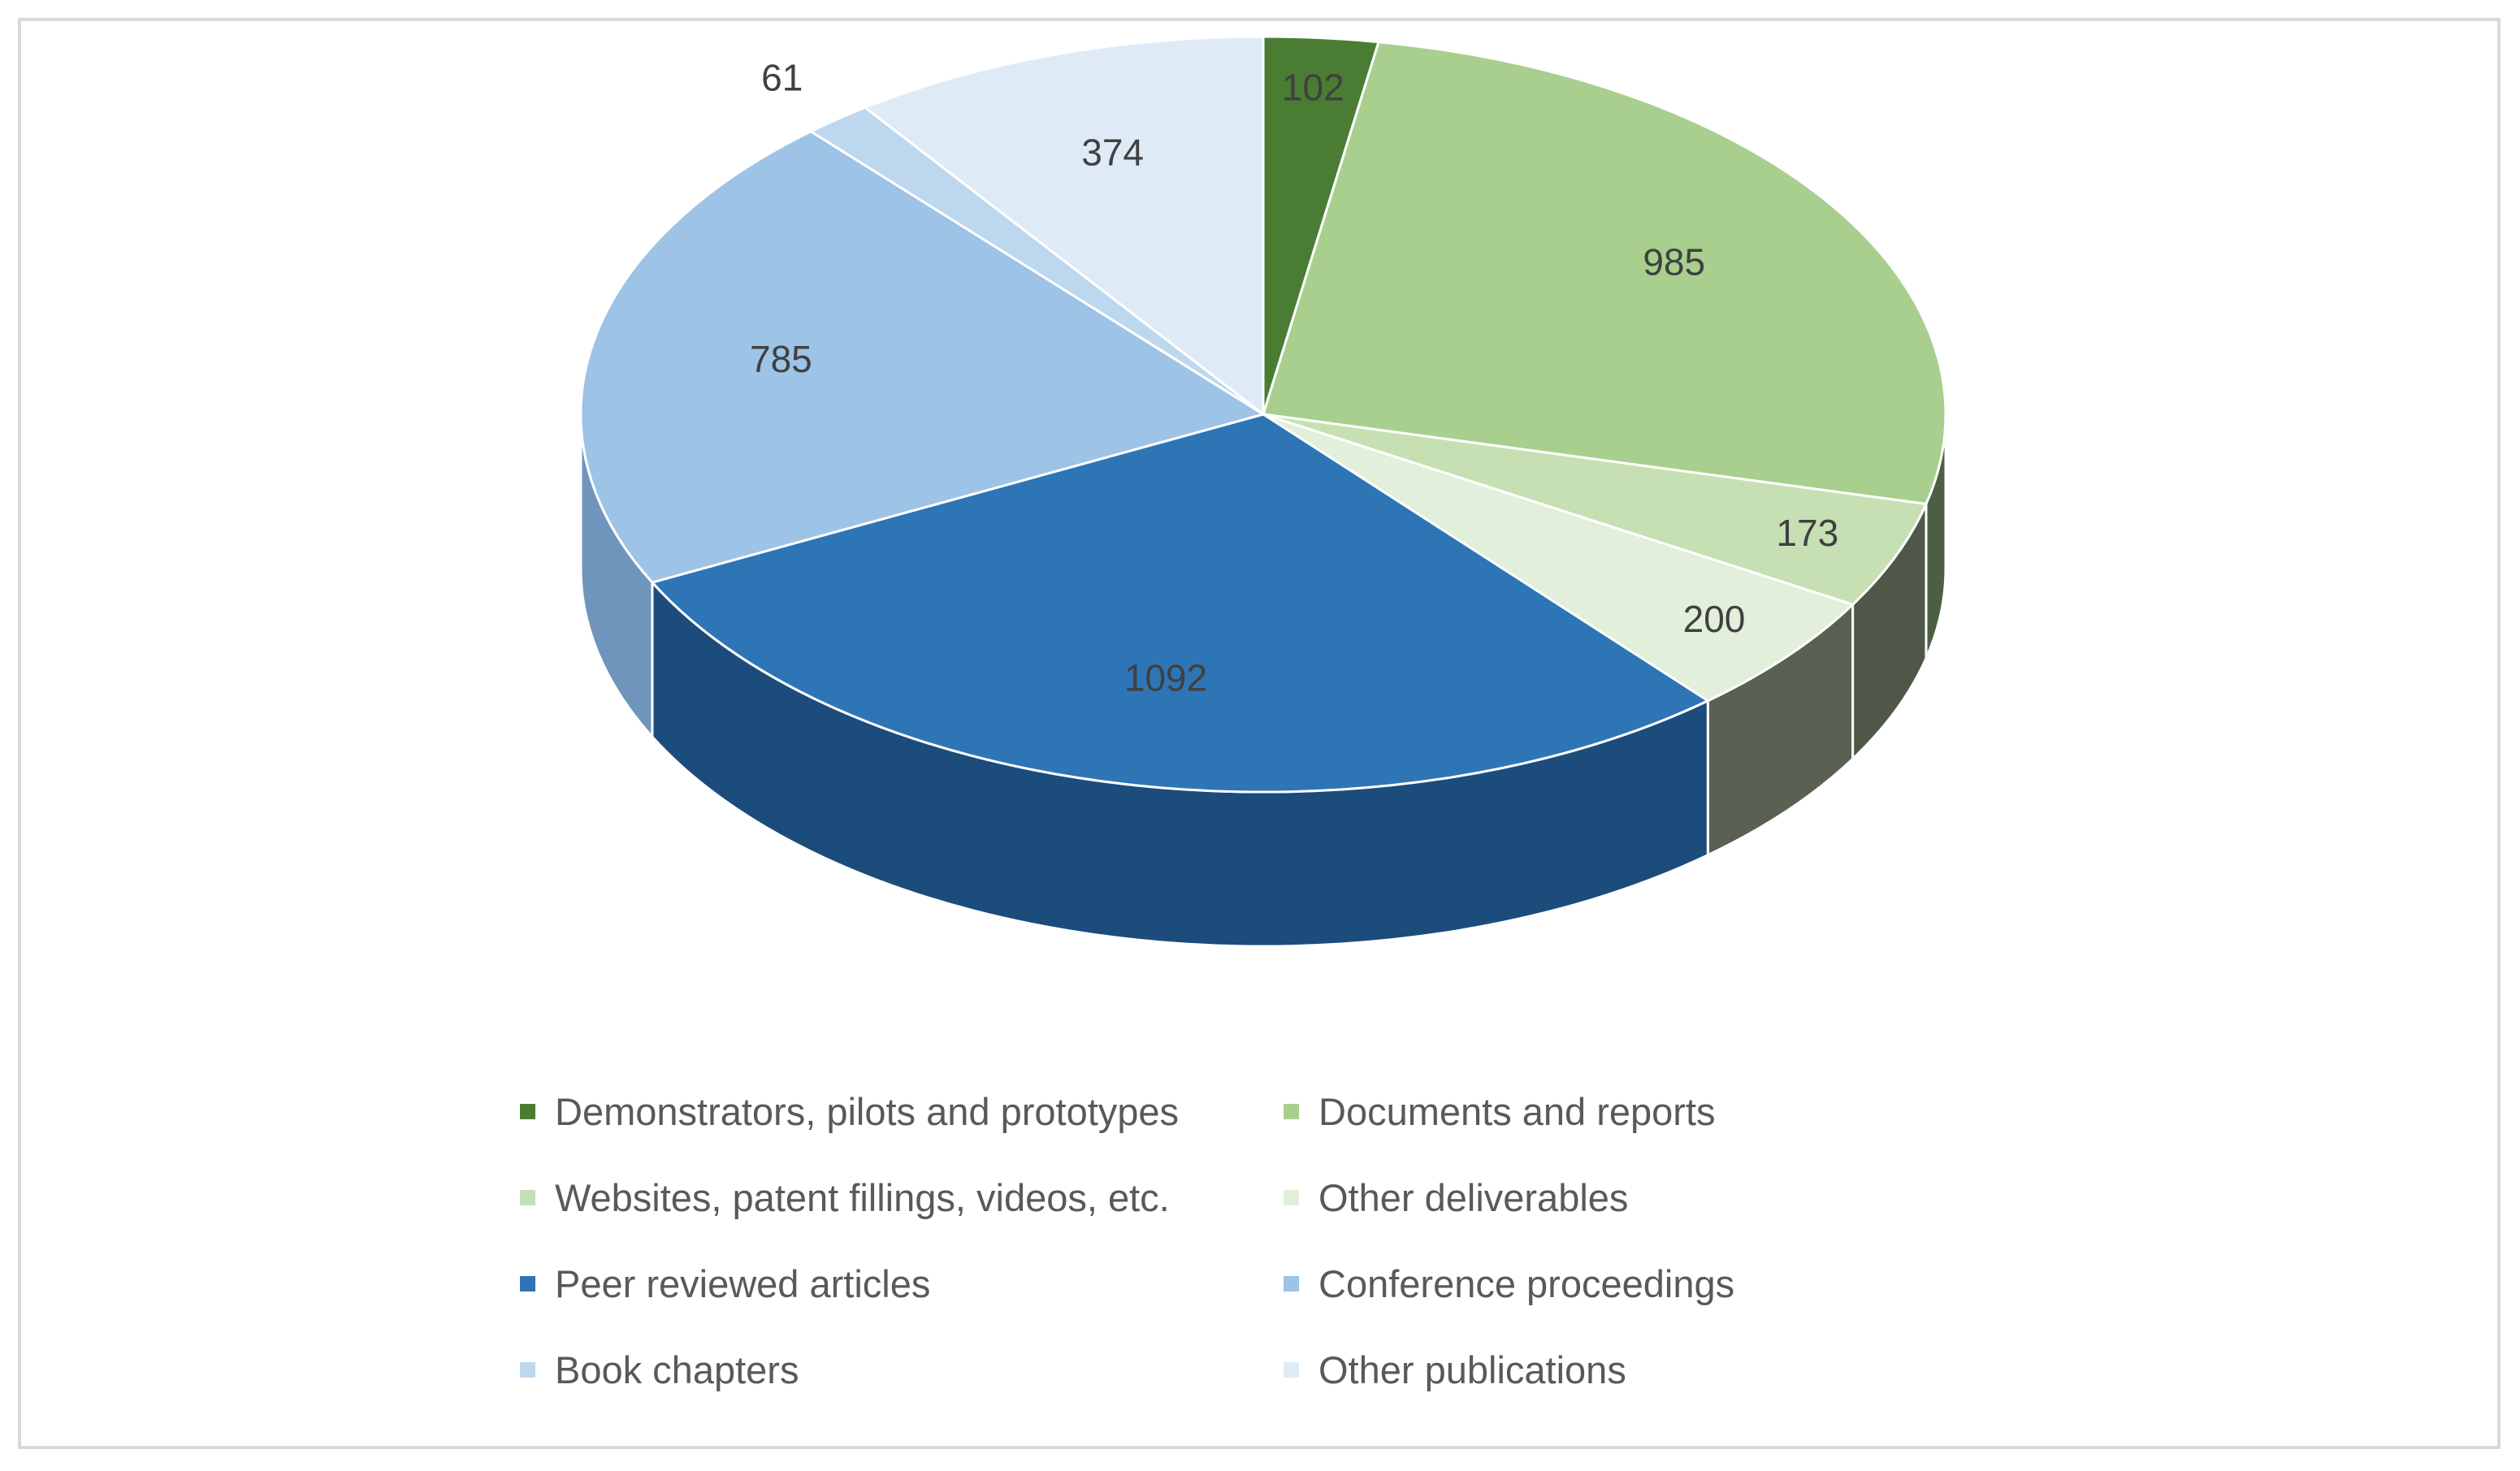 The height and width of the screenshot is (1471, 2520). What do you see at coordinates (1313, 88) in the screenshot?
I see `data-label-demonstrators: 102` at bounding box center [1313, 88].